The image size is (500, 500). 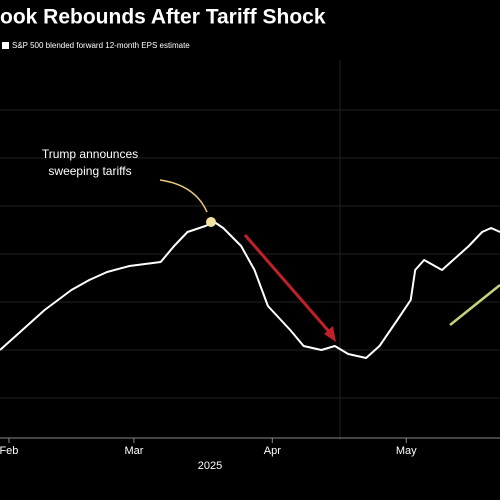 I want to click on annotation: sweeping tariffs, so click(x=89, y=171).